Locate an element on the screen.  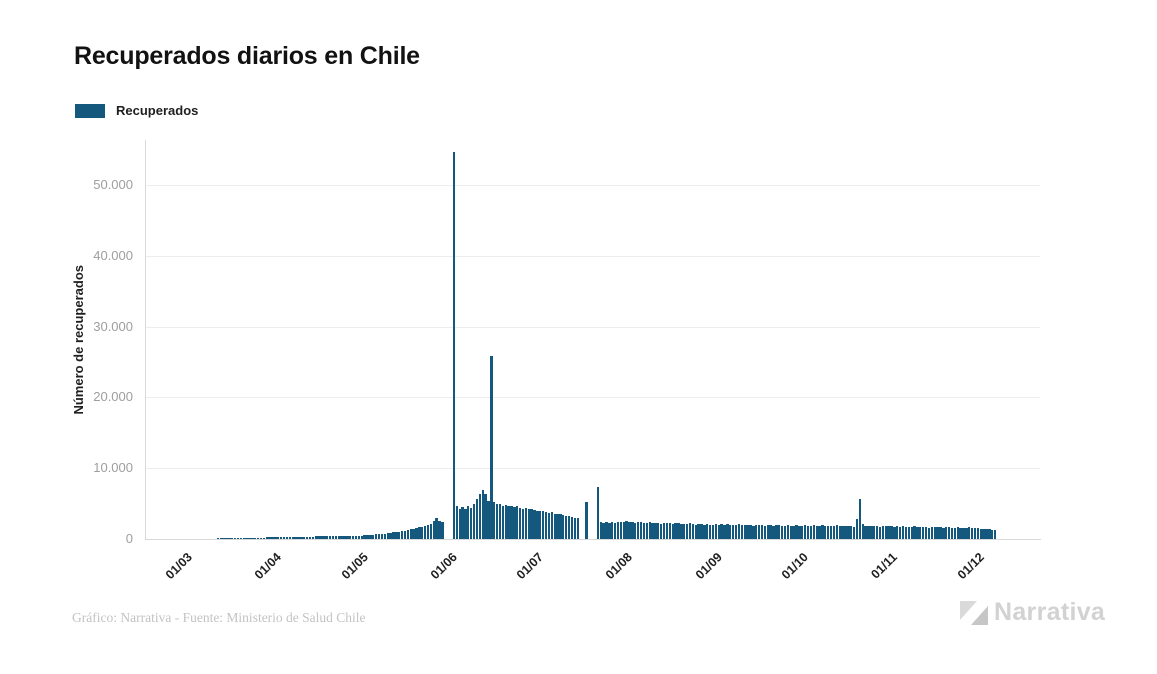
x-tick-label: 01/04 is located at coordinates (268, 566).